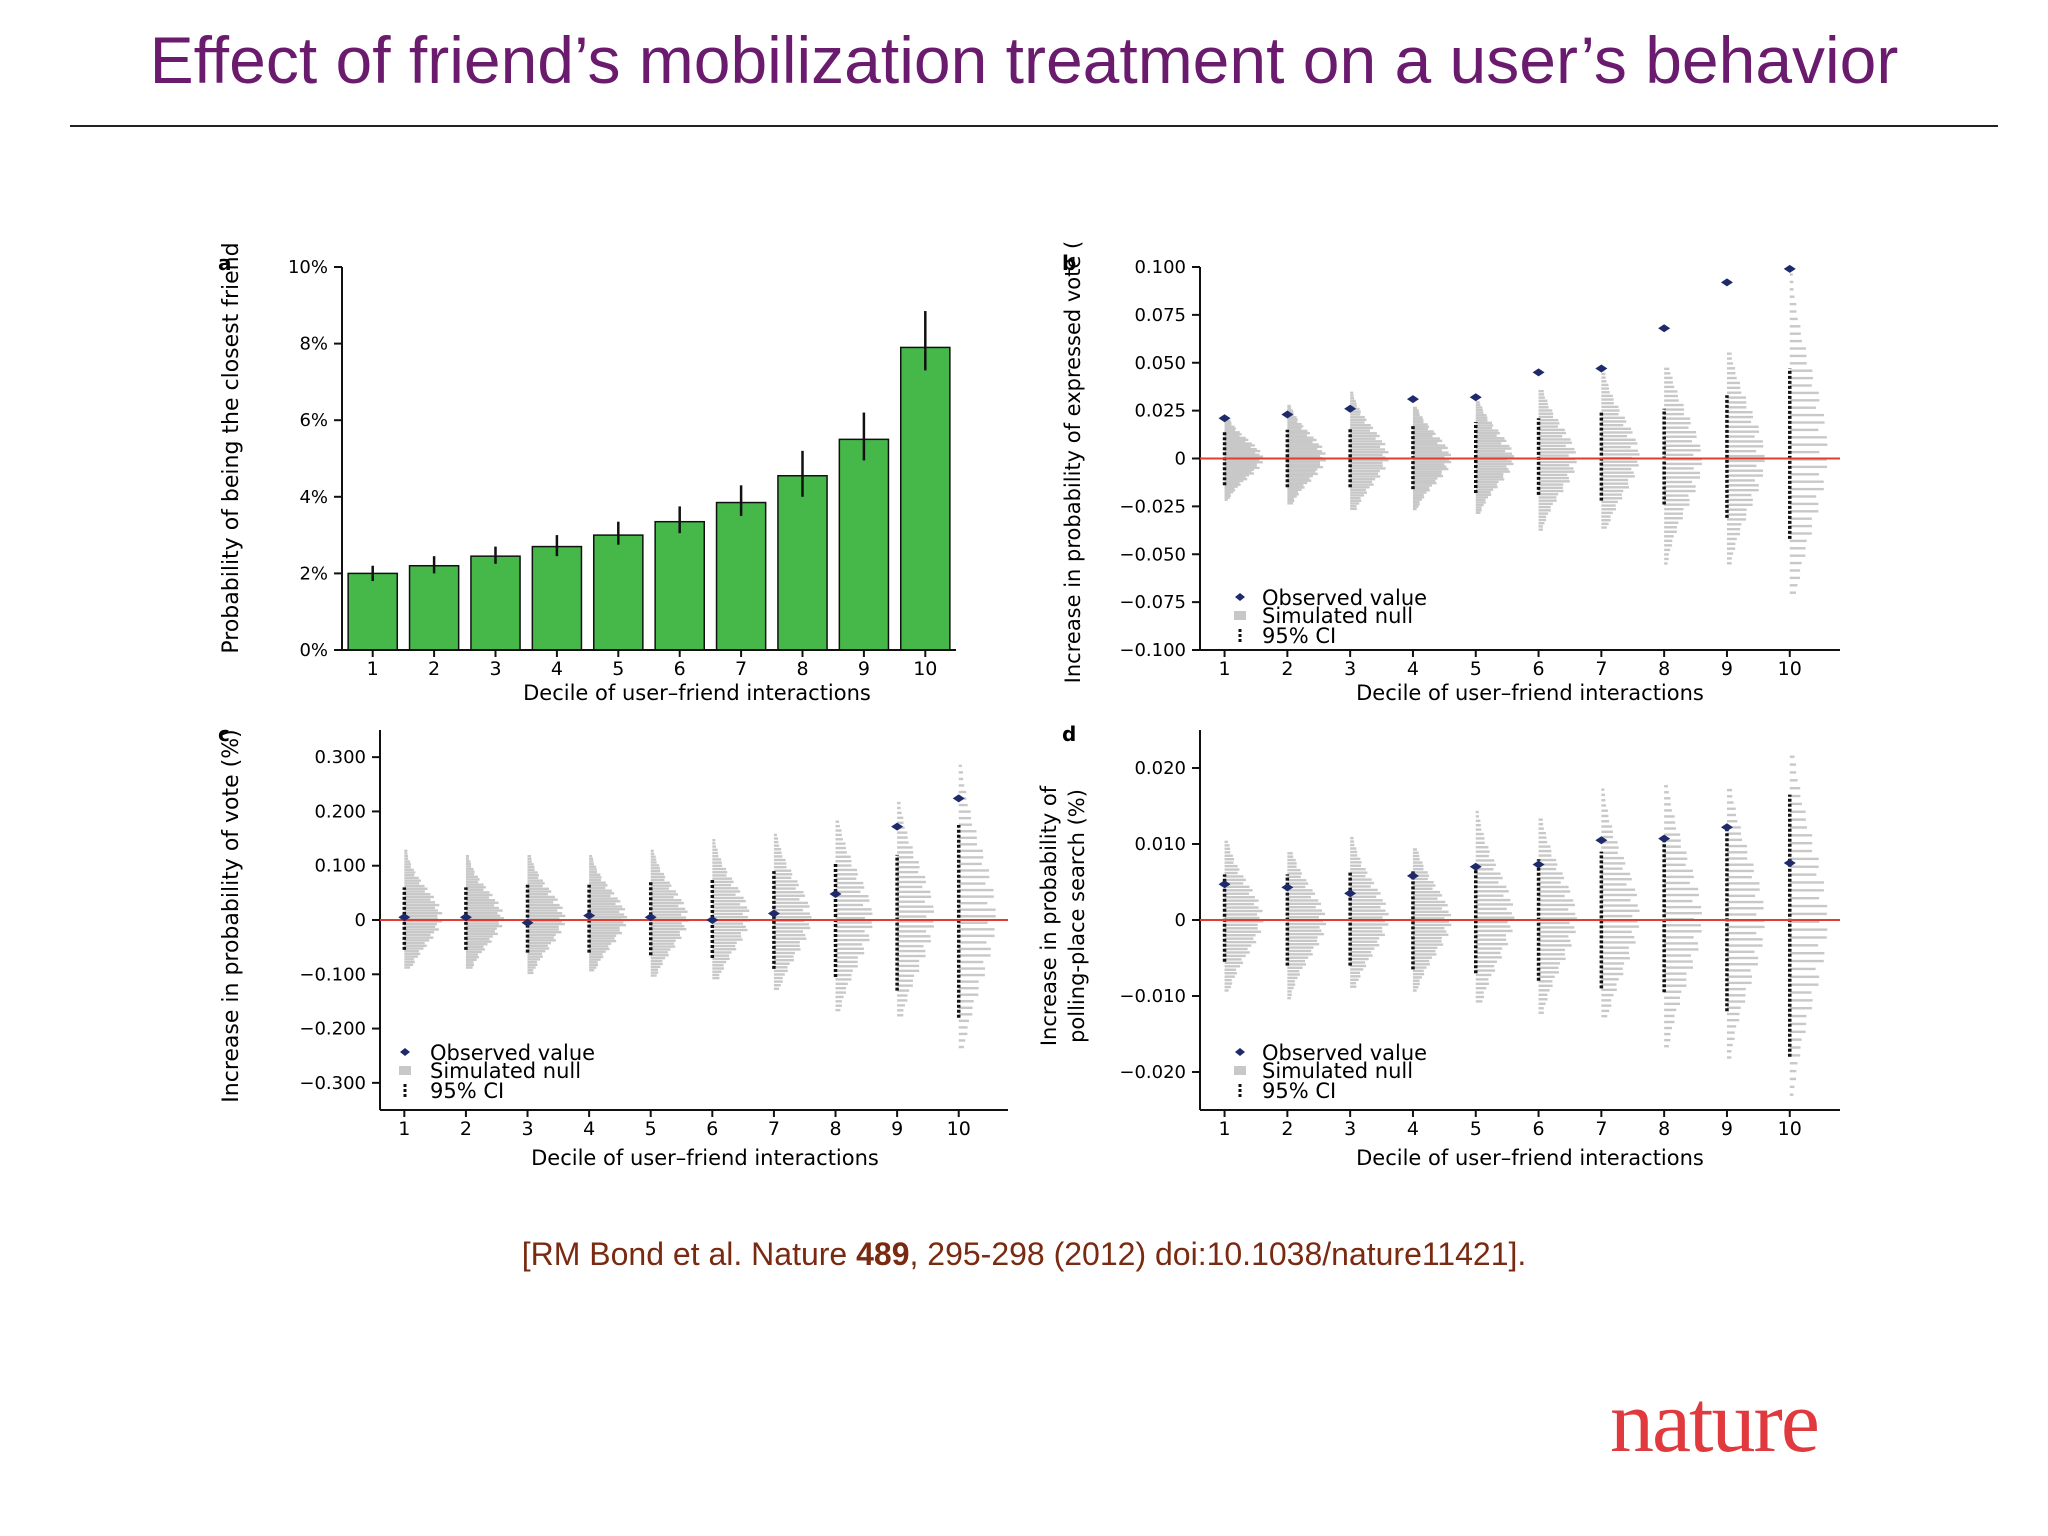 Image resolution: width=2048 pixels, height=1536 pixels. I want to click on x-tick-label: 4, so click(557, 669).